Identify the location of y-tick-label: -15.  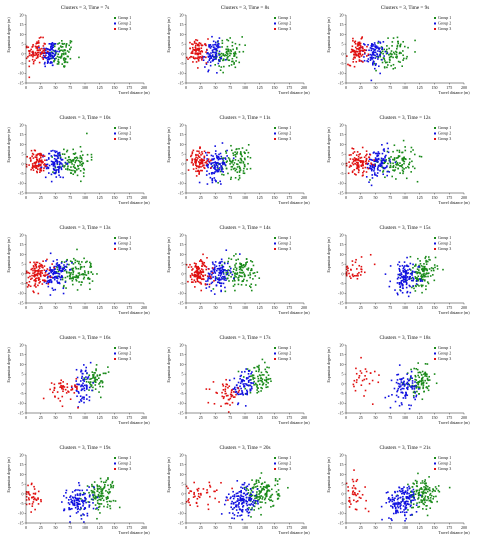
(20, 412).